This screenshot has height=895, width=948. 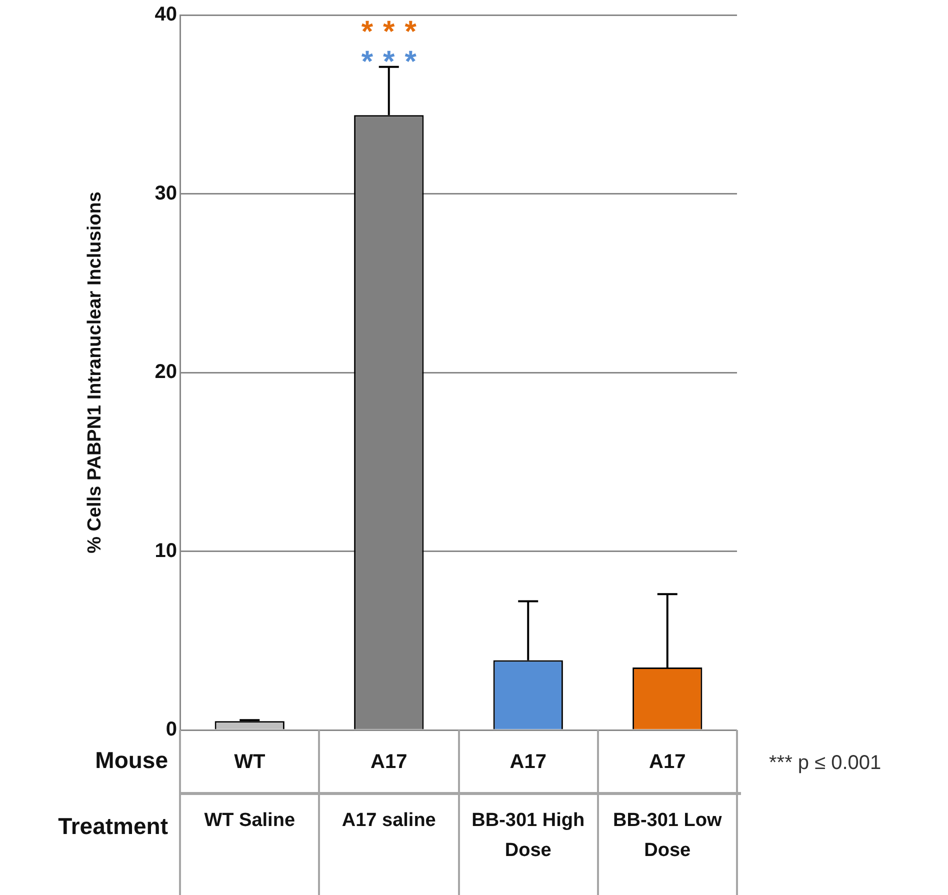 I want to click on text: WT, so click(x=249, y=762).